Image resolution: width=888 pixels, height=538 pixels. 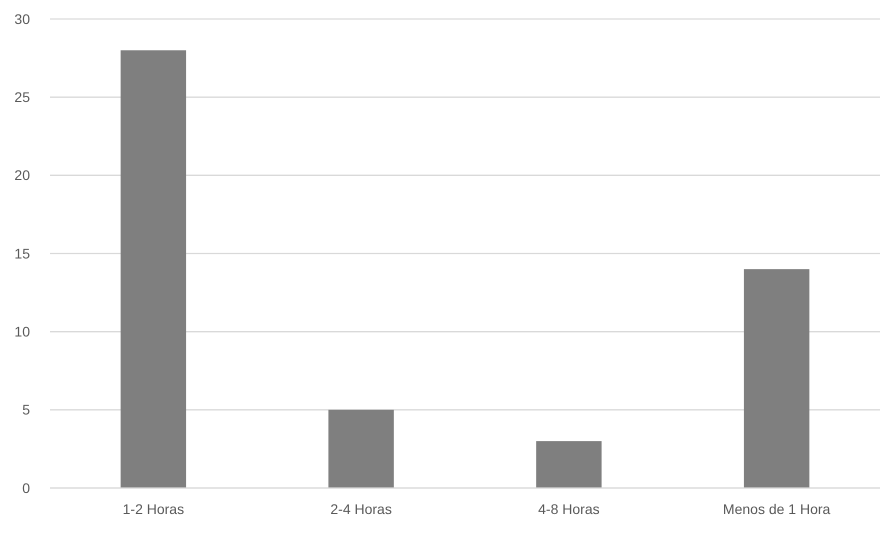 I want to click on y-tick-label: 0, so click(x=26, y=488).